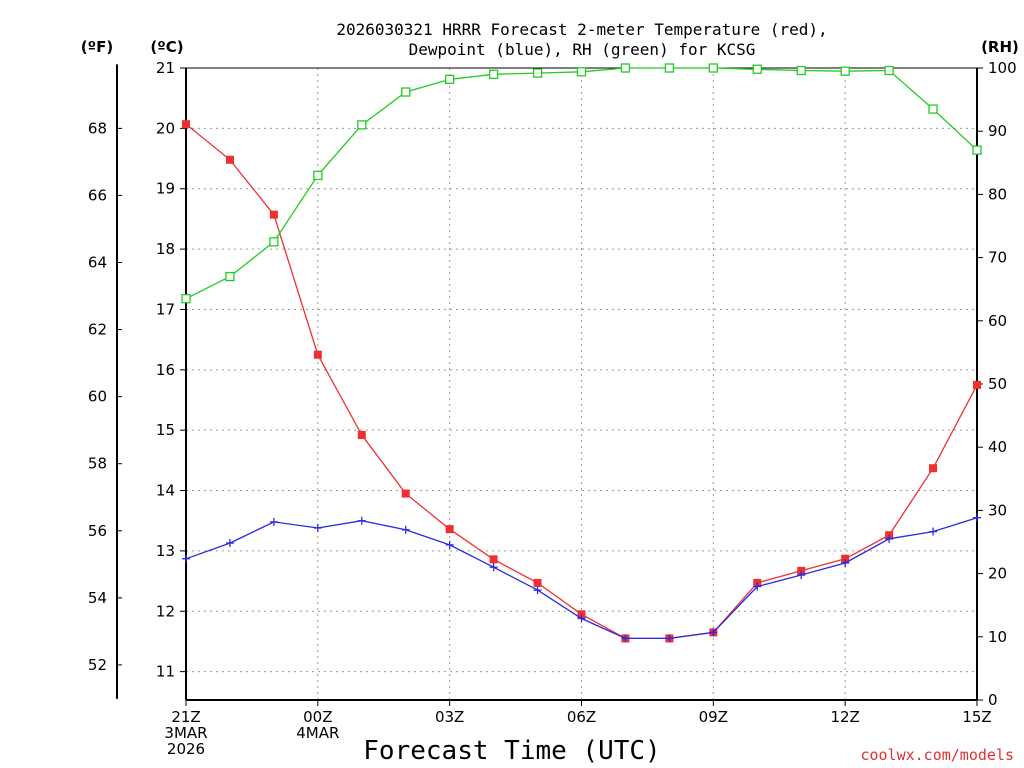 This screenshot has width=1024, height=768. What do you see at coordinates (317, 733) in the screenshot?
I see `x-tick-label: 4MAR` at bounding box center [317, 733].